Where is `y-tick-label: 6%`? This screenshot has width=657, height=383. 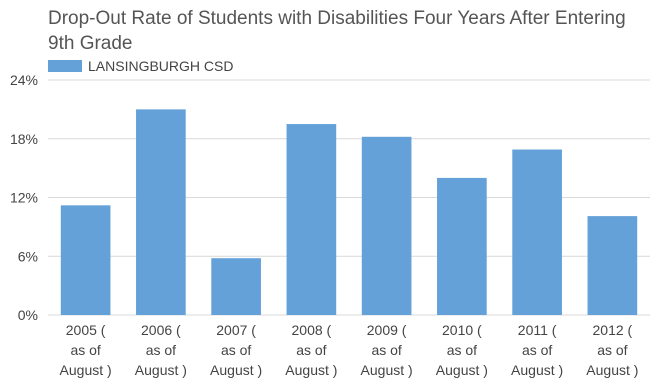 y-tick-label: 6% is located at coordinates (28, 256).